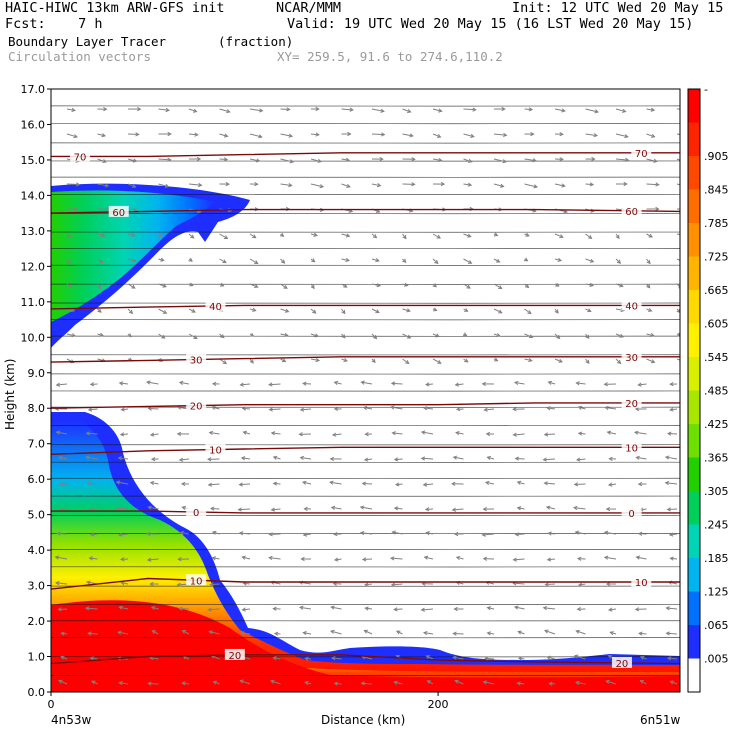 The width and height of the screenshot is (740, 740). What do you see at coordinates (716, 357) in the screenshot?
I see `colorbar-label: .545` at bounding box center [716, 357].